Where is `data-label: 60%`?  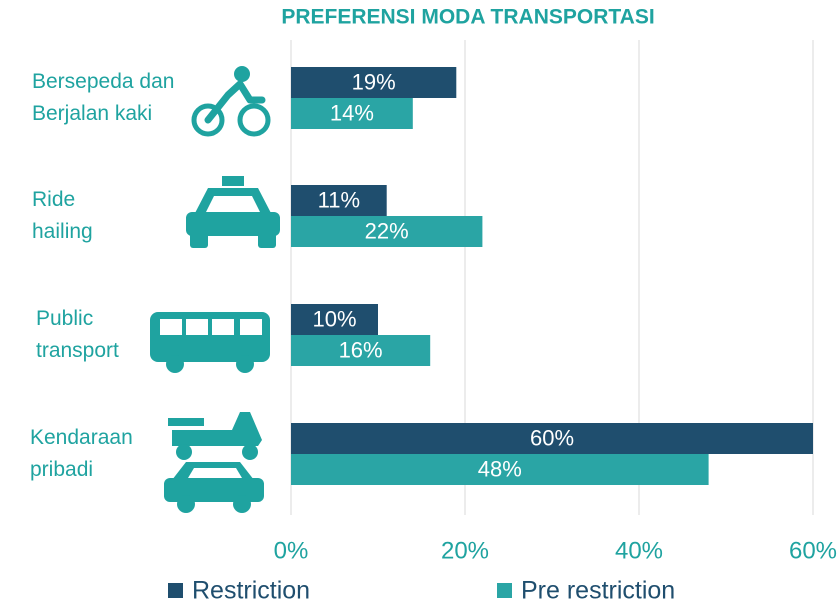 data-label: 60% is located at coordinates (552, 437).